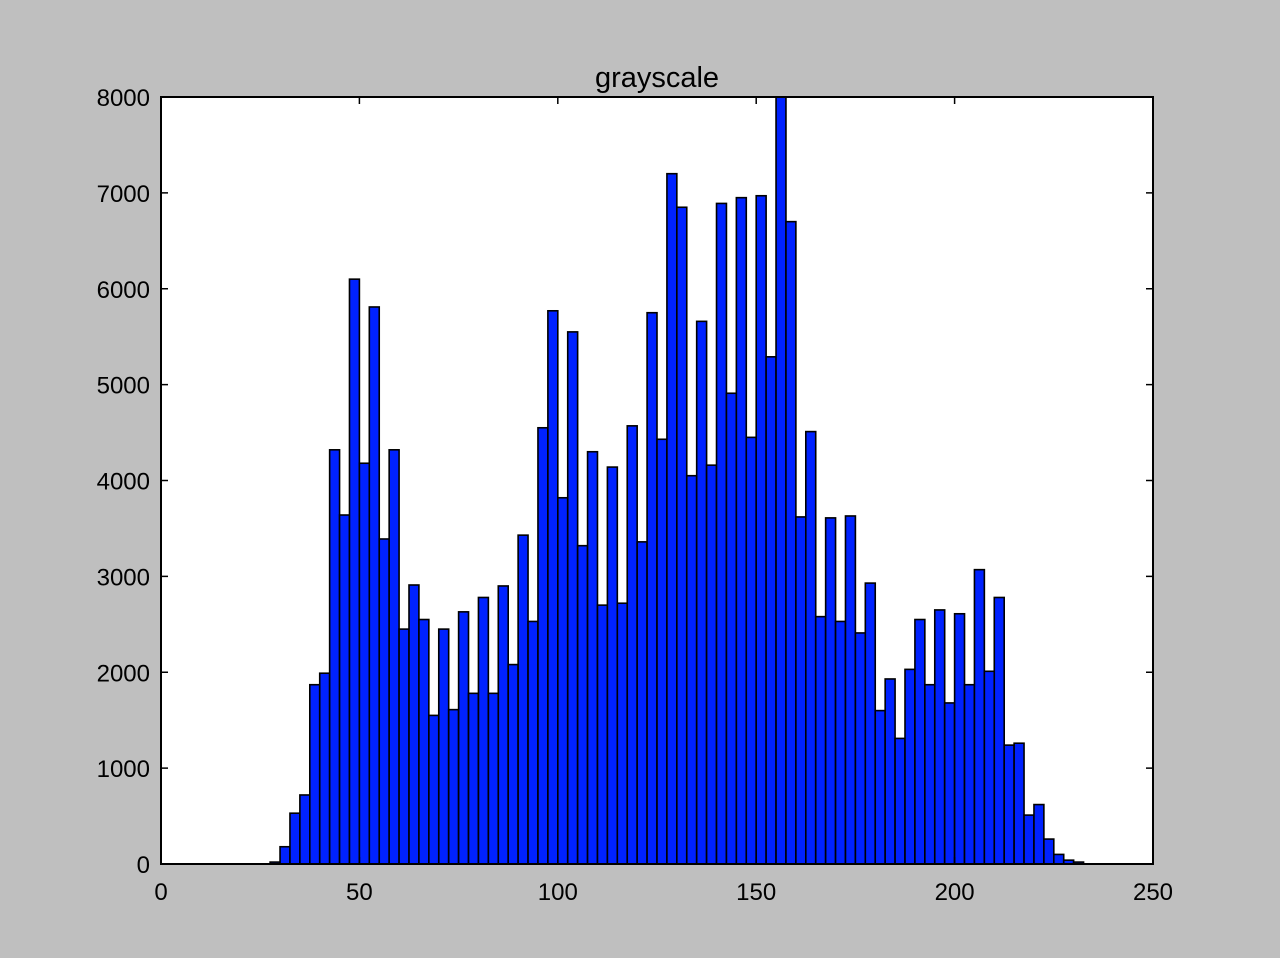 Image resolution: width=1280 pixels, height=958 pixels. What do you see at coordinates (143, 865) in the screenshot?
I see `y-tick-label: 0` at bounding box center [143, 865].